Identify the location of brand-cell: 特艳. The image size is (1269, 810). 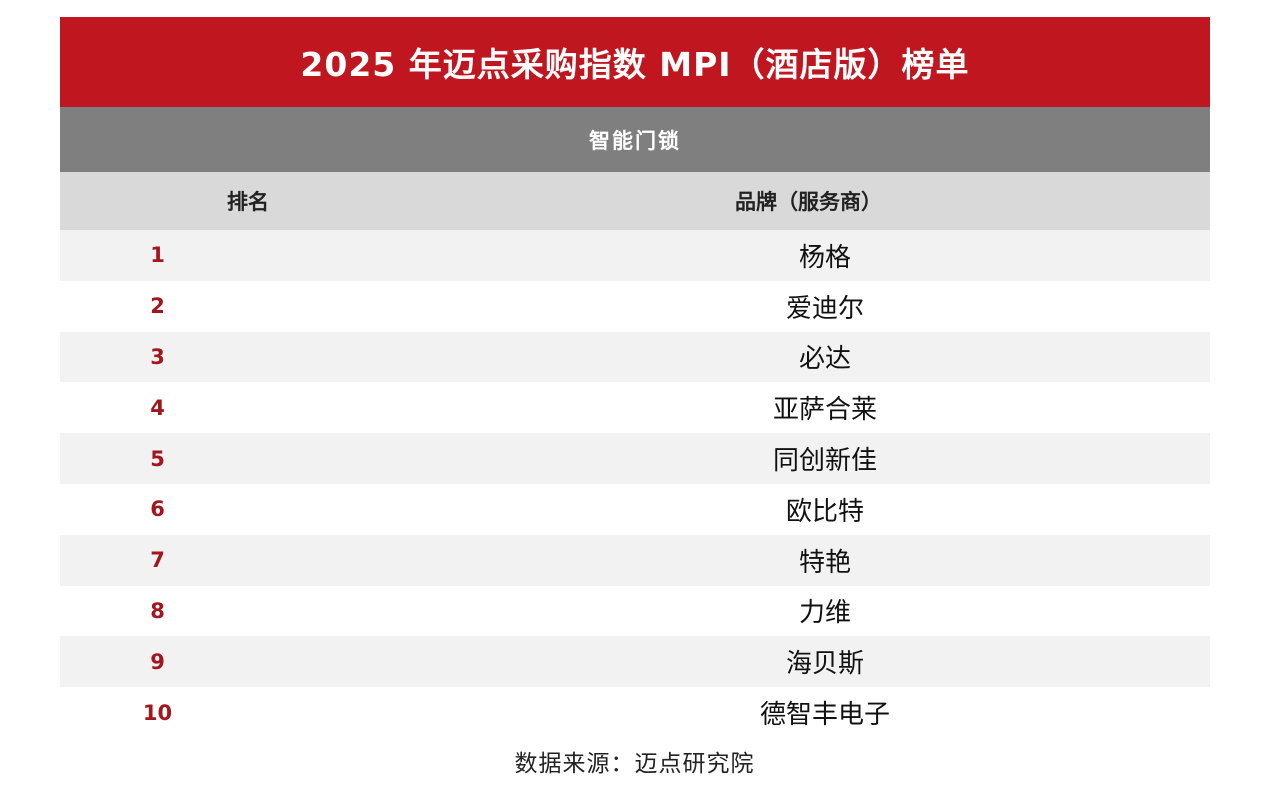
(830, 560).